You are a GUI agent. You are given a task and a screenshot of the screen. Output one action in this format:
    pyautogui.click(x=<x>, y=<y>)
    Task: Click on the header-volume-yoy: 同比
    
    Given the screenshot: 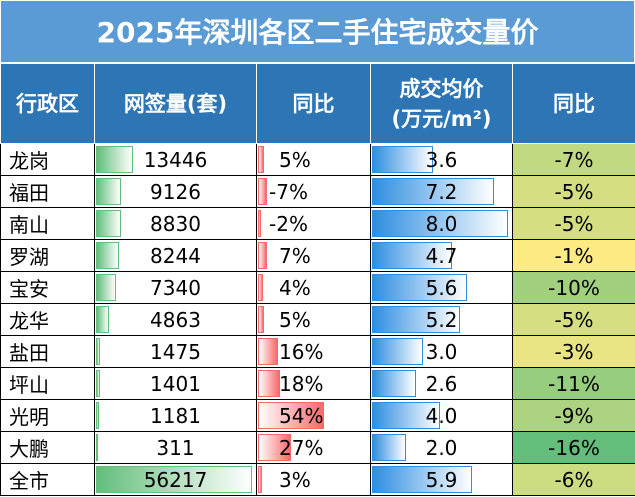 What is the action you would take?
    pyautogui.click(x=313, y=103)
    